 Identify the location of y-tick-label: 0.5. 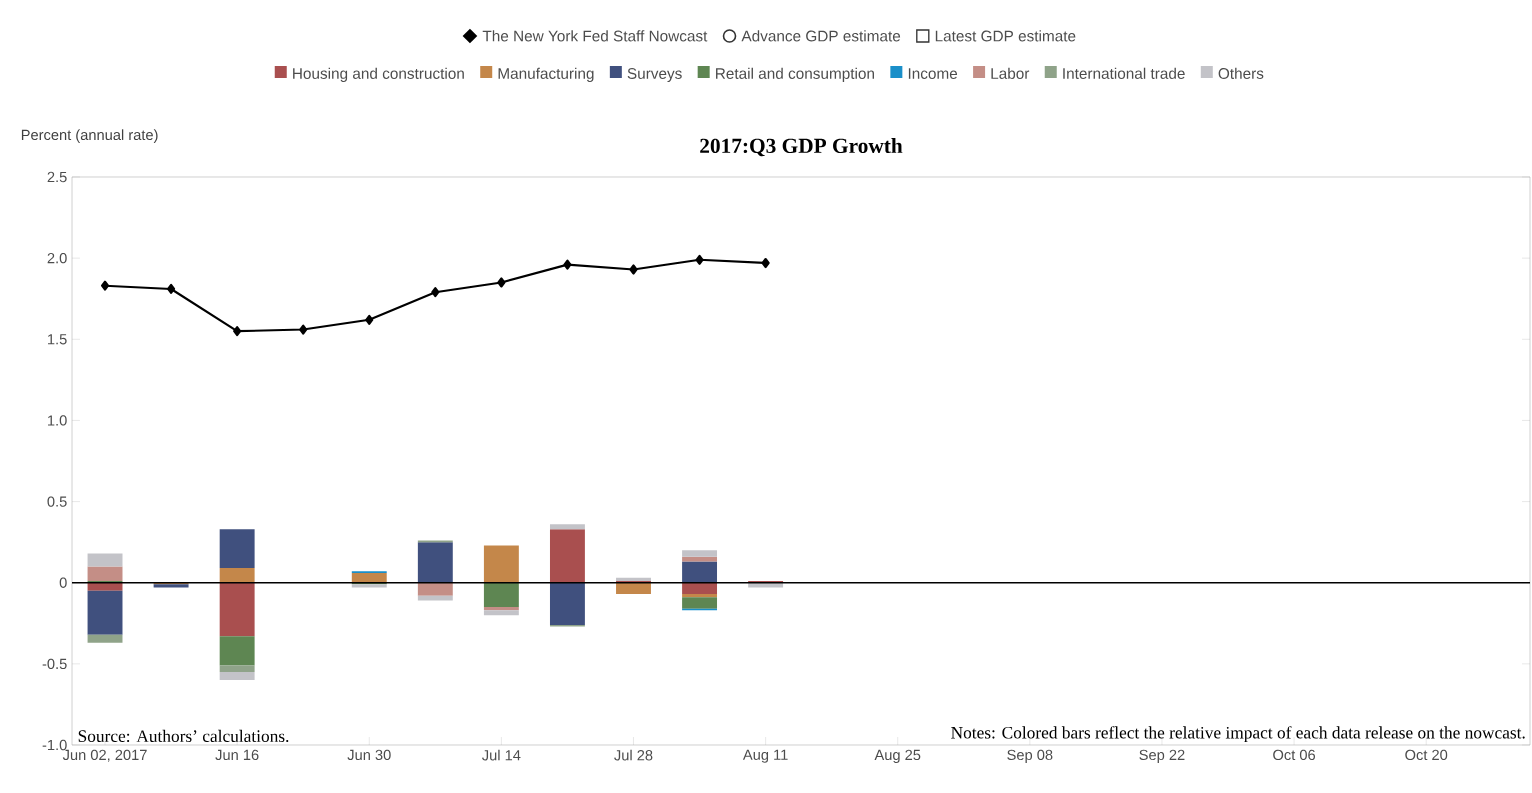
(57, 501).